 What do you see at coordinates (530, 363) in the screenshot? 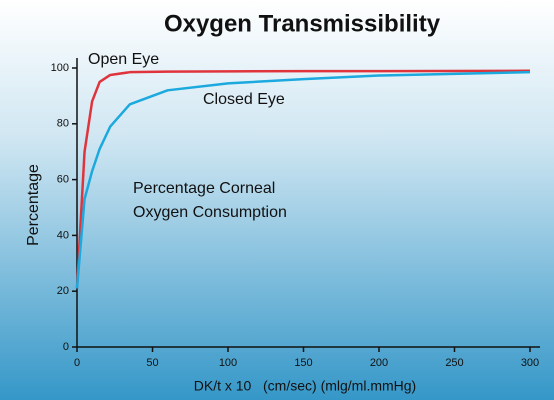
I see `x-tick-label: 300` at bounding box center [530, 363].